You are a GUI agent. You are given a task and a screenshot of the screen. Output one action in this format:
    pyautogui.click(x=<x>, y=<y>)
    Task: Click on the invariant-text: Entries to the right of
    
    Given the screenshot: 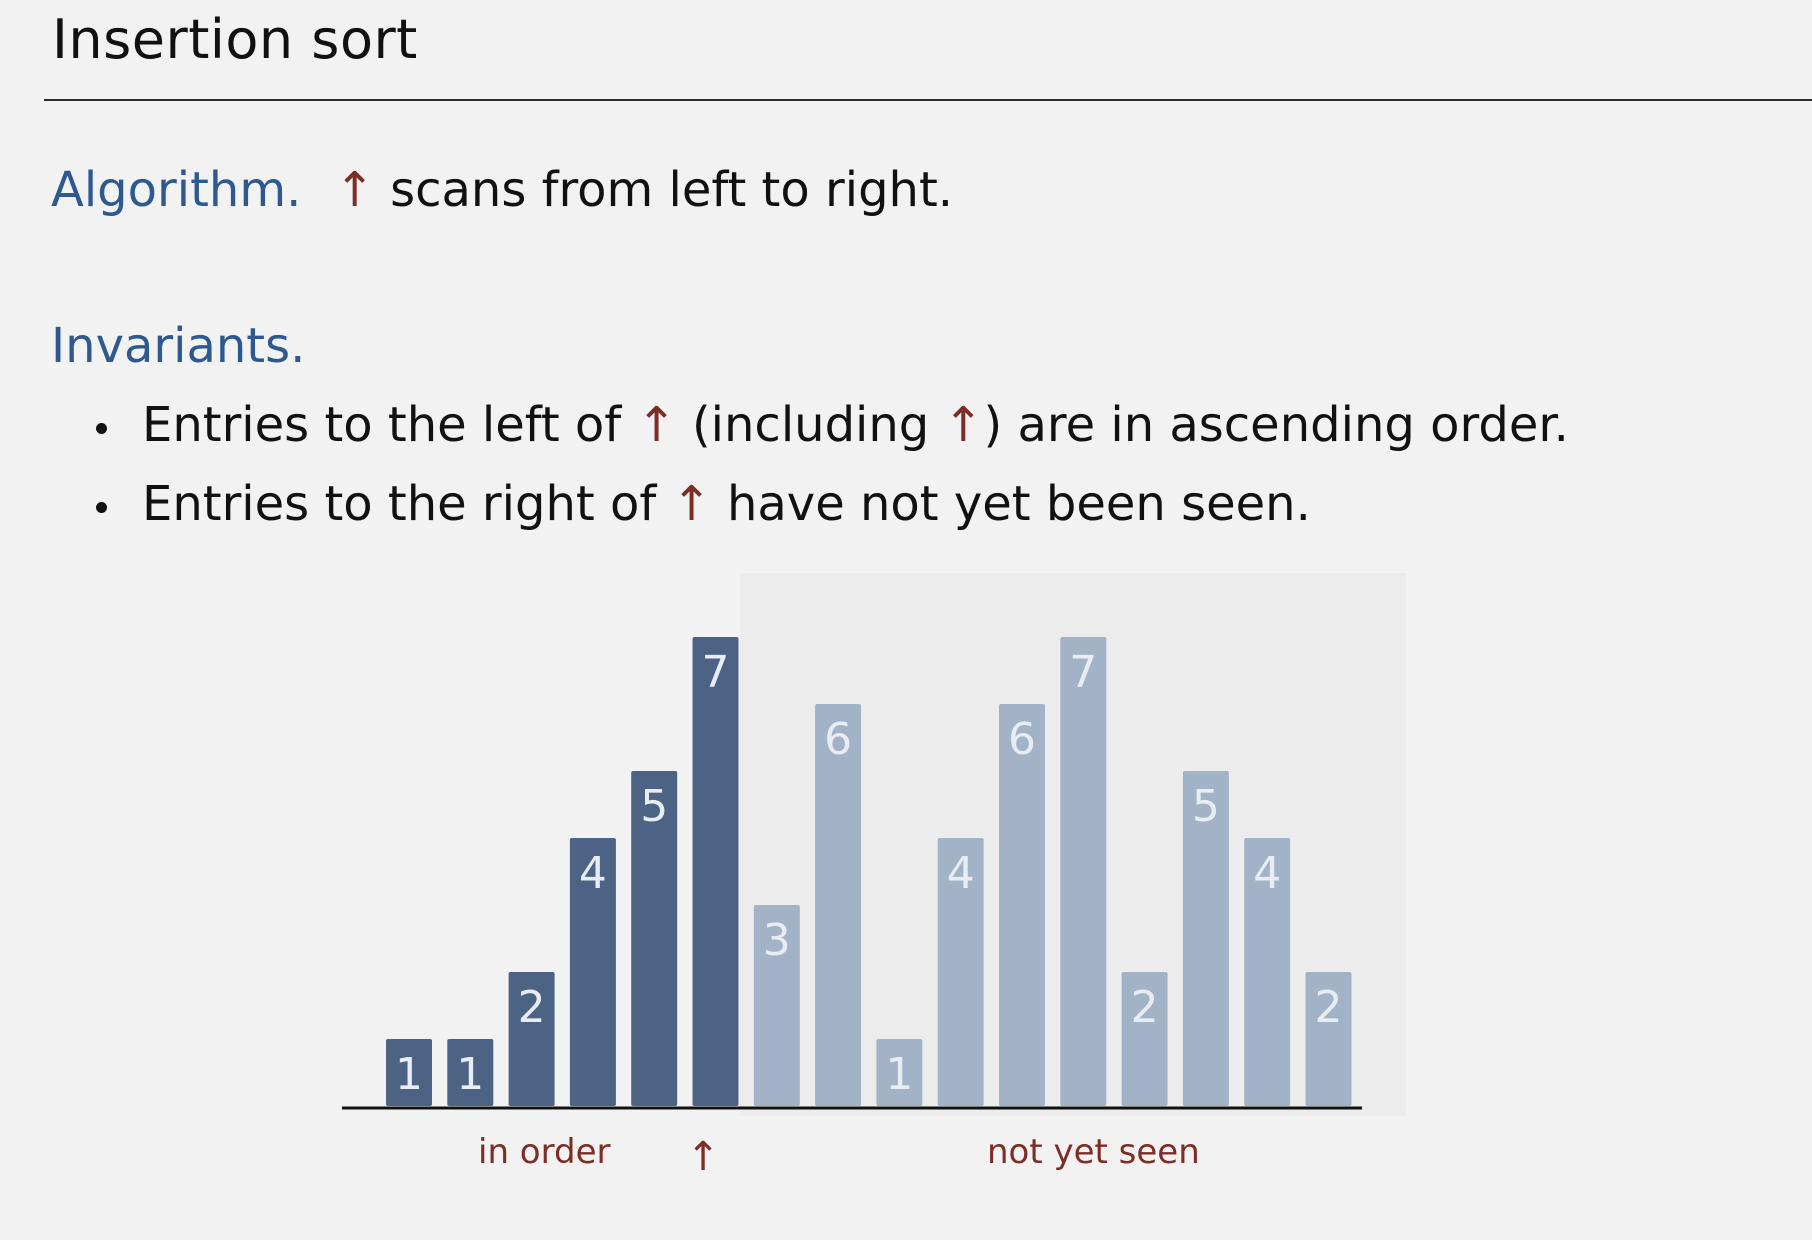 What is the action you would take?
    pyautogui.click(x=399, y=504)
    